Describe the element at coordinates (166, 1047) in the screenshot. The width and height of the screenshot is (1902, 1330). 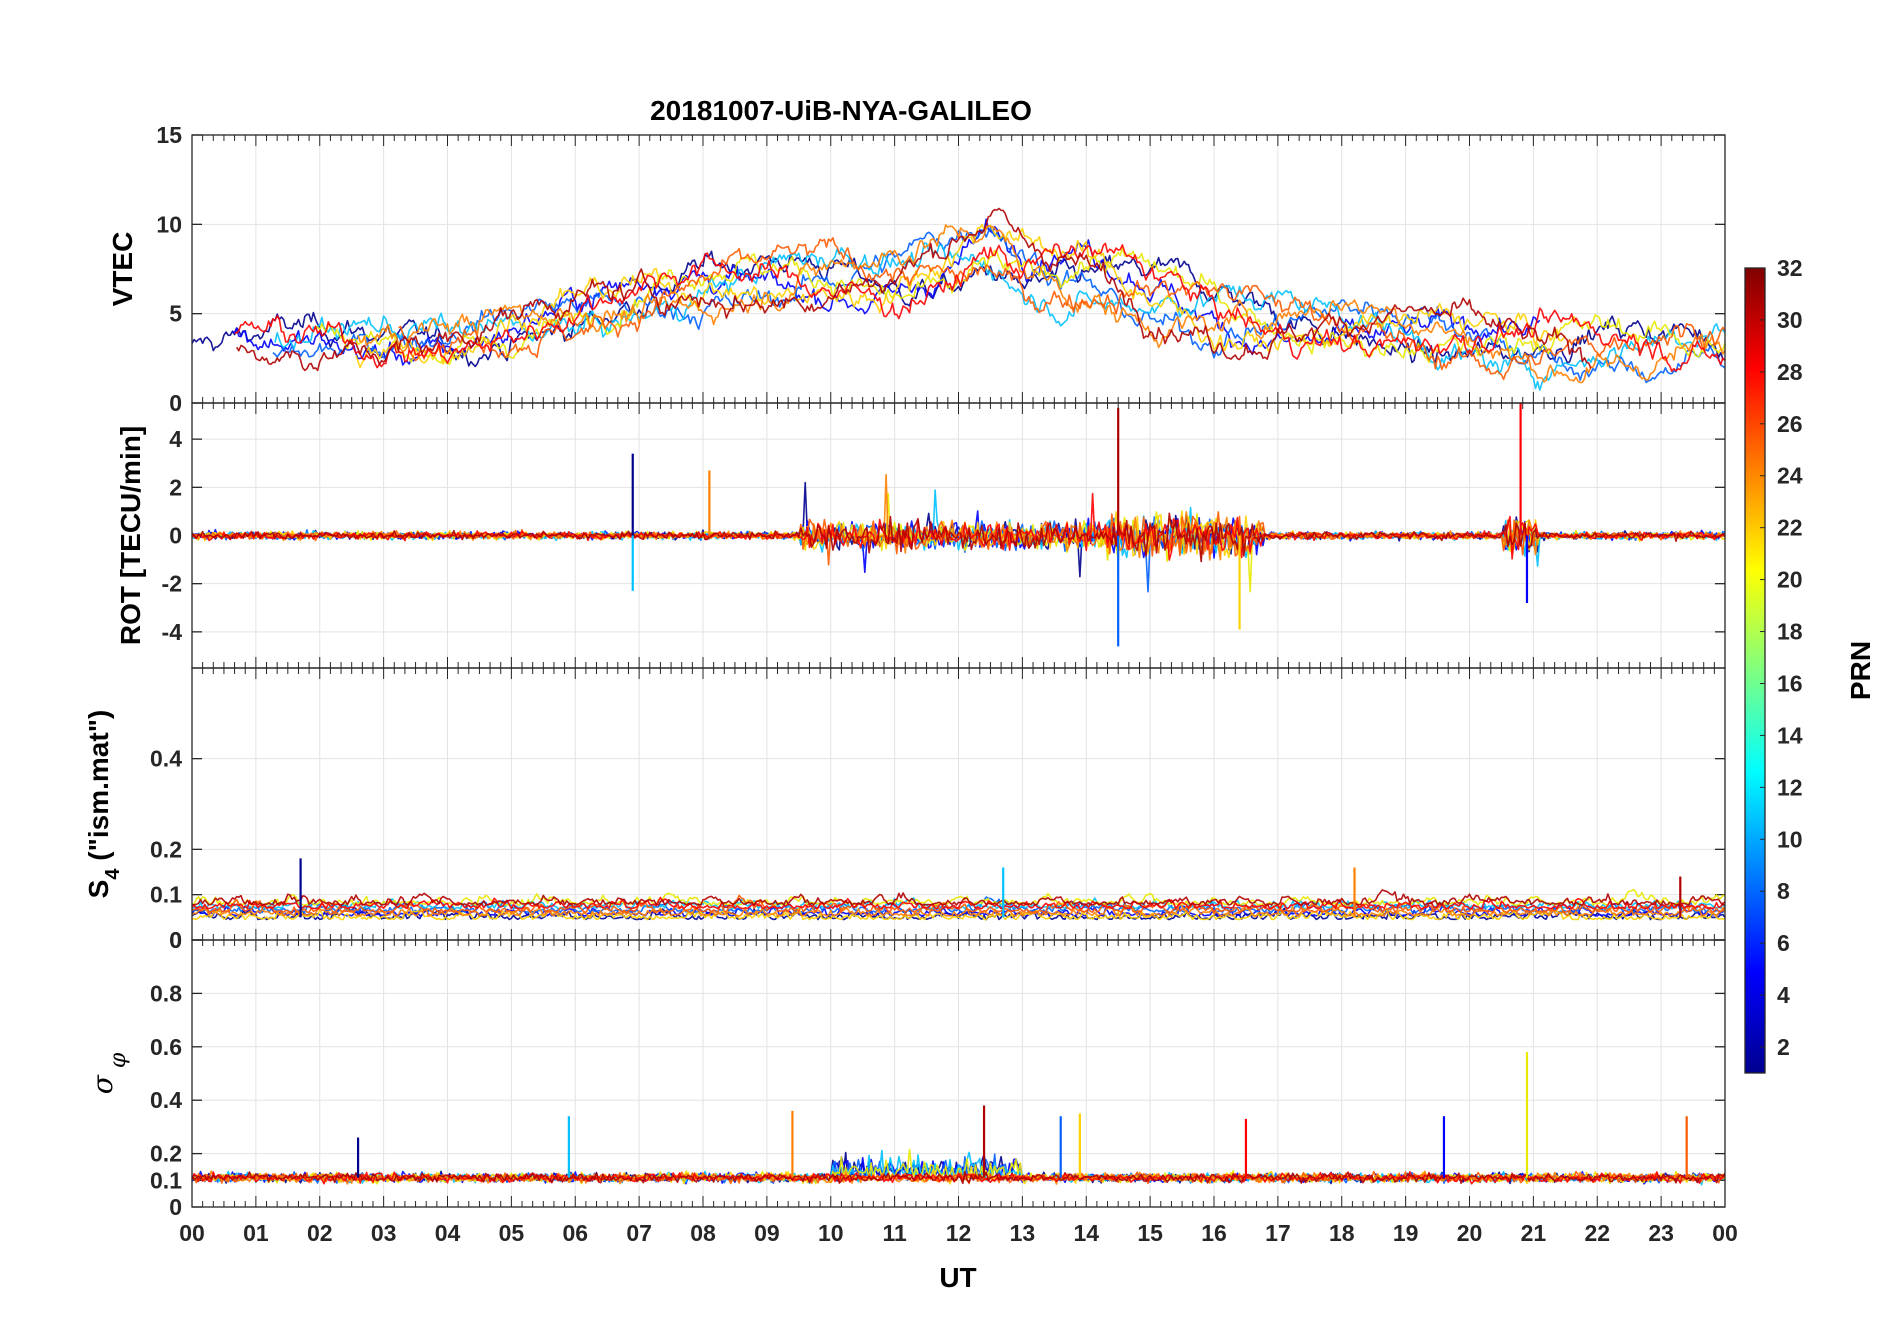
I see `sigma_phi-y-tick-label: 0.6` at that location.